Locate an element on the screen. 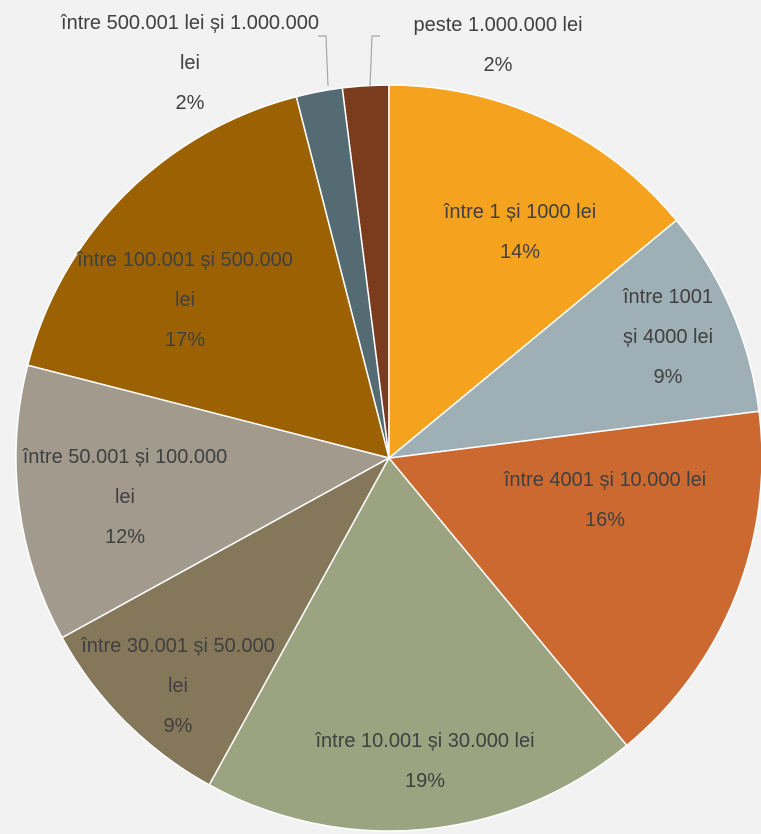 The width and height of the screenshot is (761, 834). slice-name: peste 1.000.000 lei is located at coordinates (498, 25).